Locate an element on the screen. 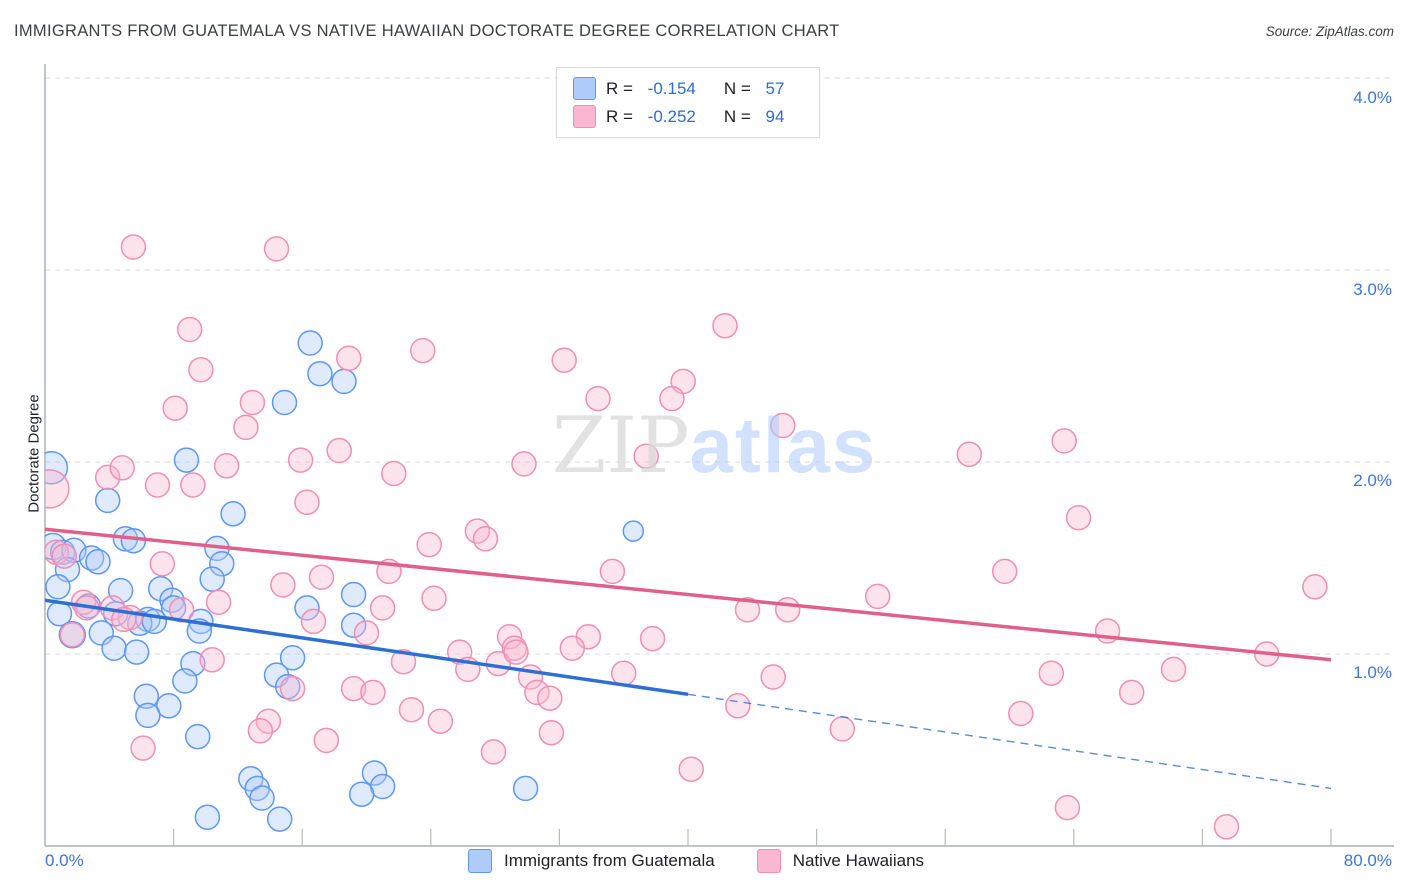 This screenshot has width=1406, height=892. y-tick-1pct: 1.0% is located at coordinates (1372, 672).